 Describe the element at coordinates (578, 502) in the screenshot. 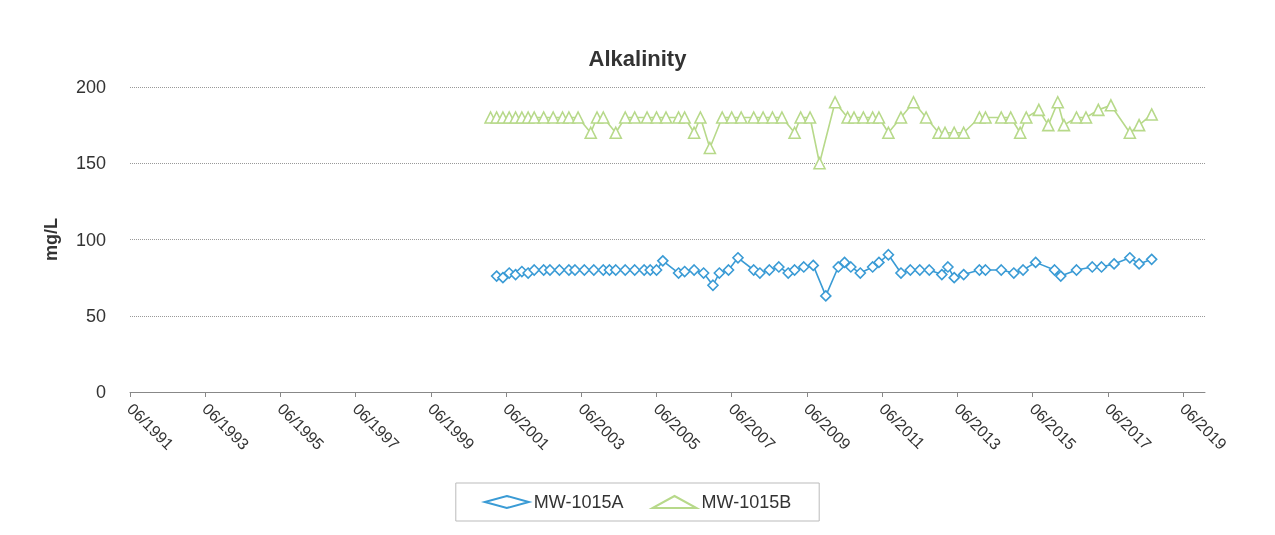

I see `legend-label: MW-1015A` at that location.